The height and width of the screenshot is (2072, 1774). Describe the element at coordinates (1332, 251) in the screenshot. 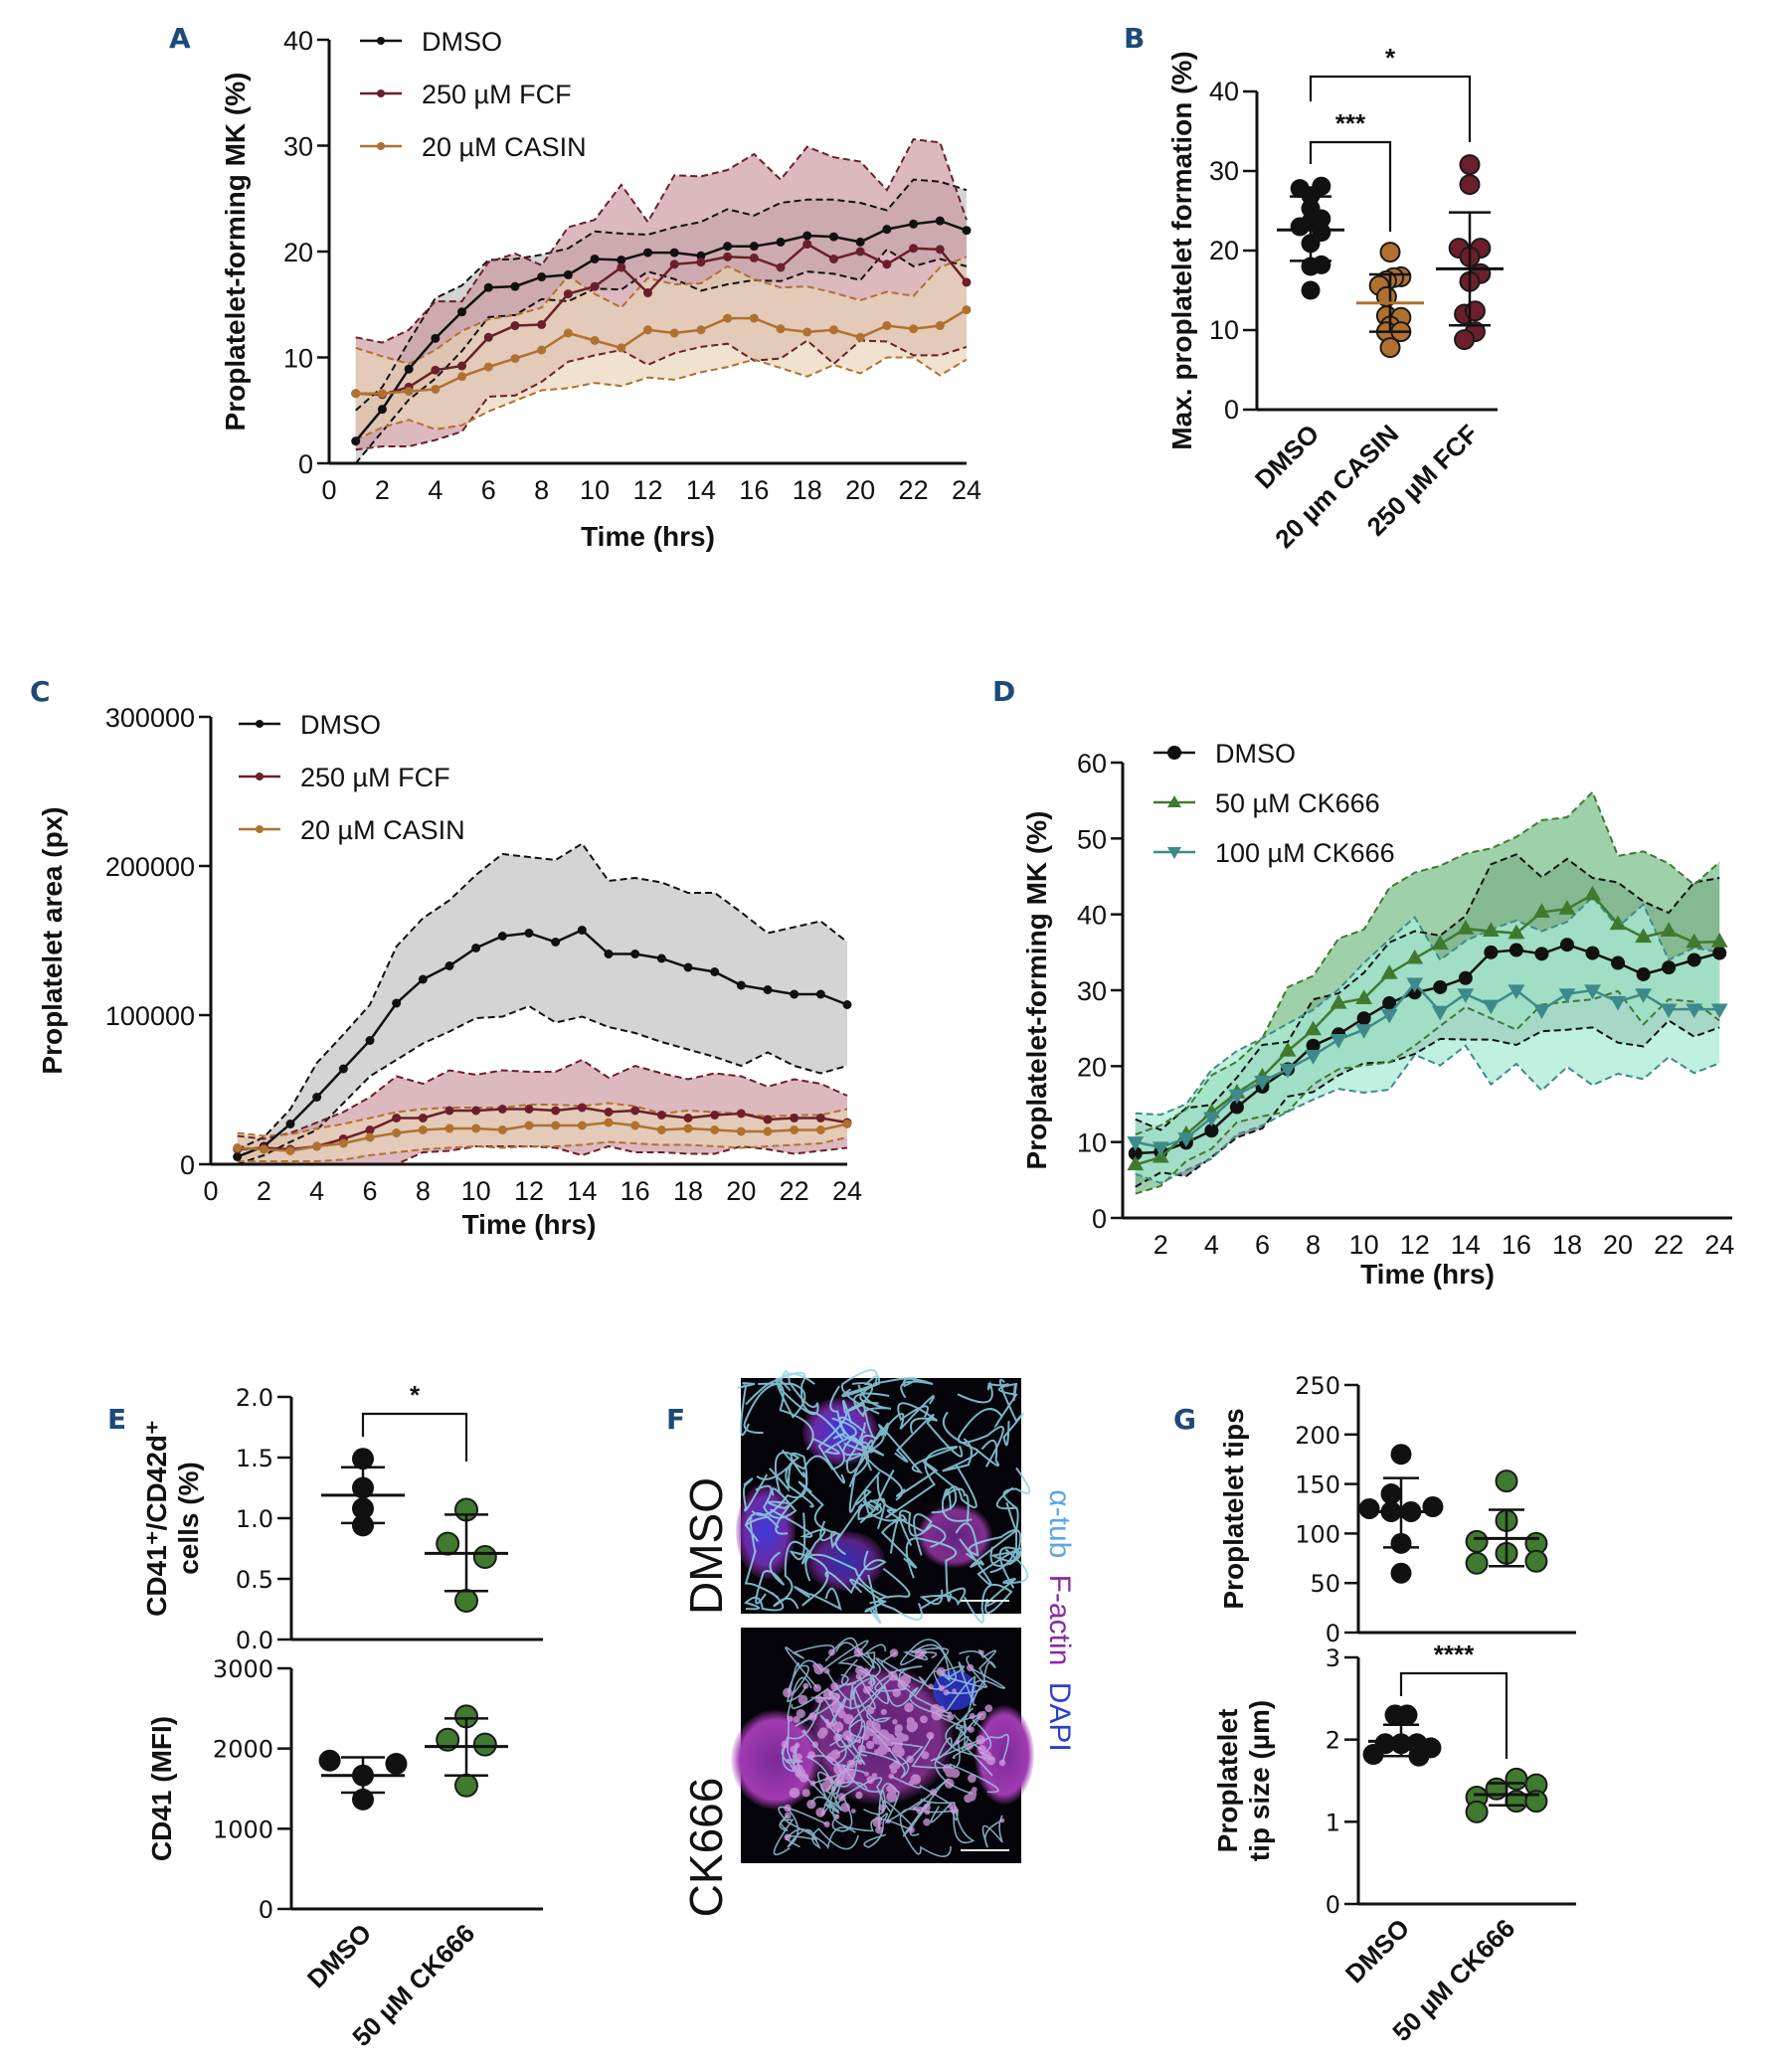

I see `axes: 0 10 20 30 40 Max. proplatelet formation (%)` at that location.